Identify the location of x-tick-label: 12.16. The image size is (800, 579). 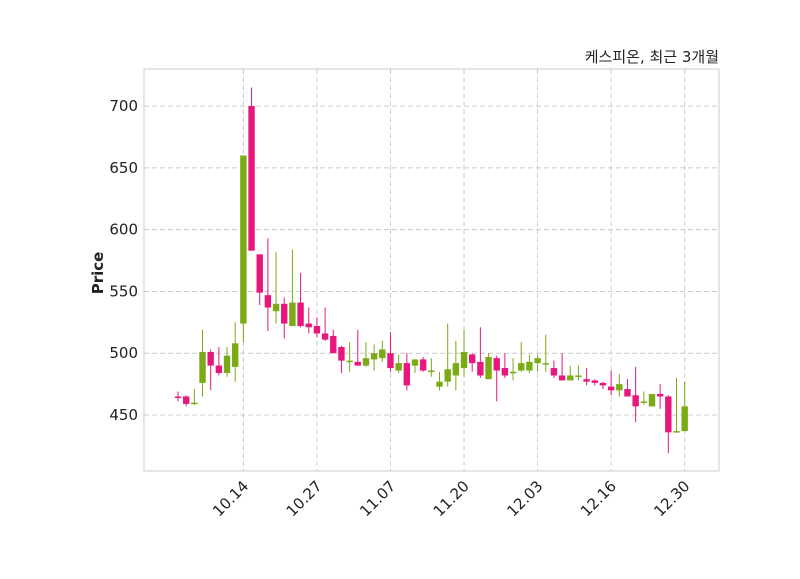
(598, 498).